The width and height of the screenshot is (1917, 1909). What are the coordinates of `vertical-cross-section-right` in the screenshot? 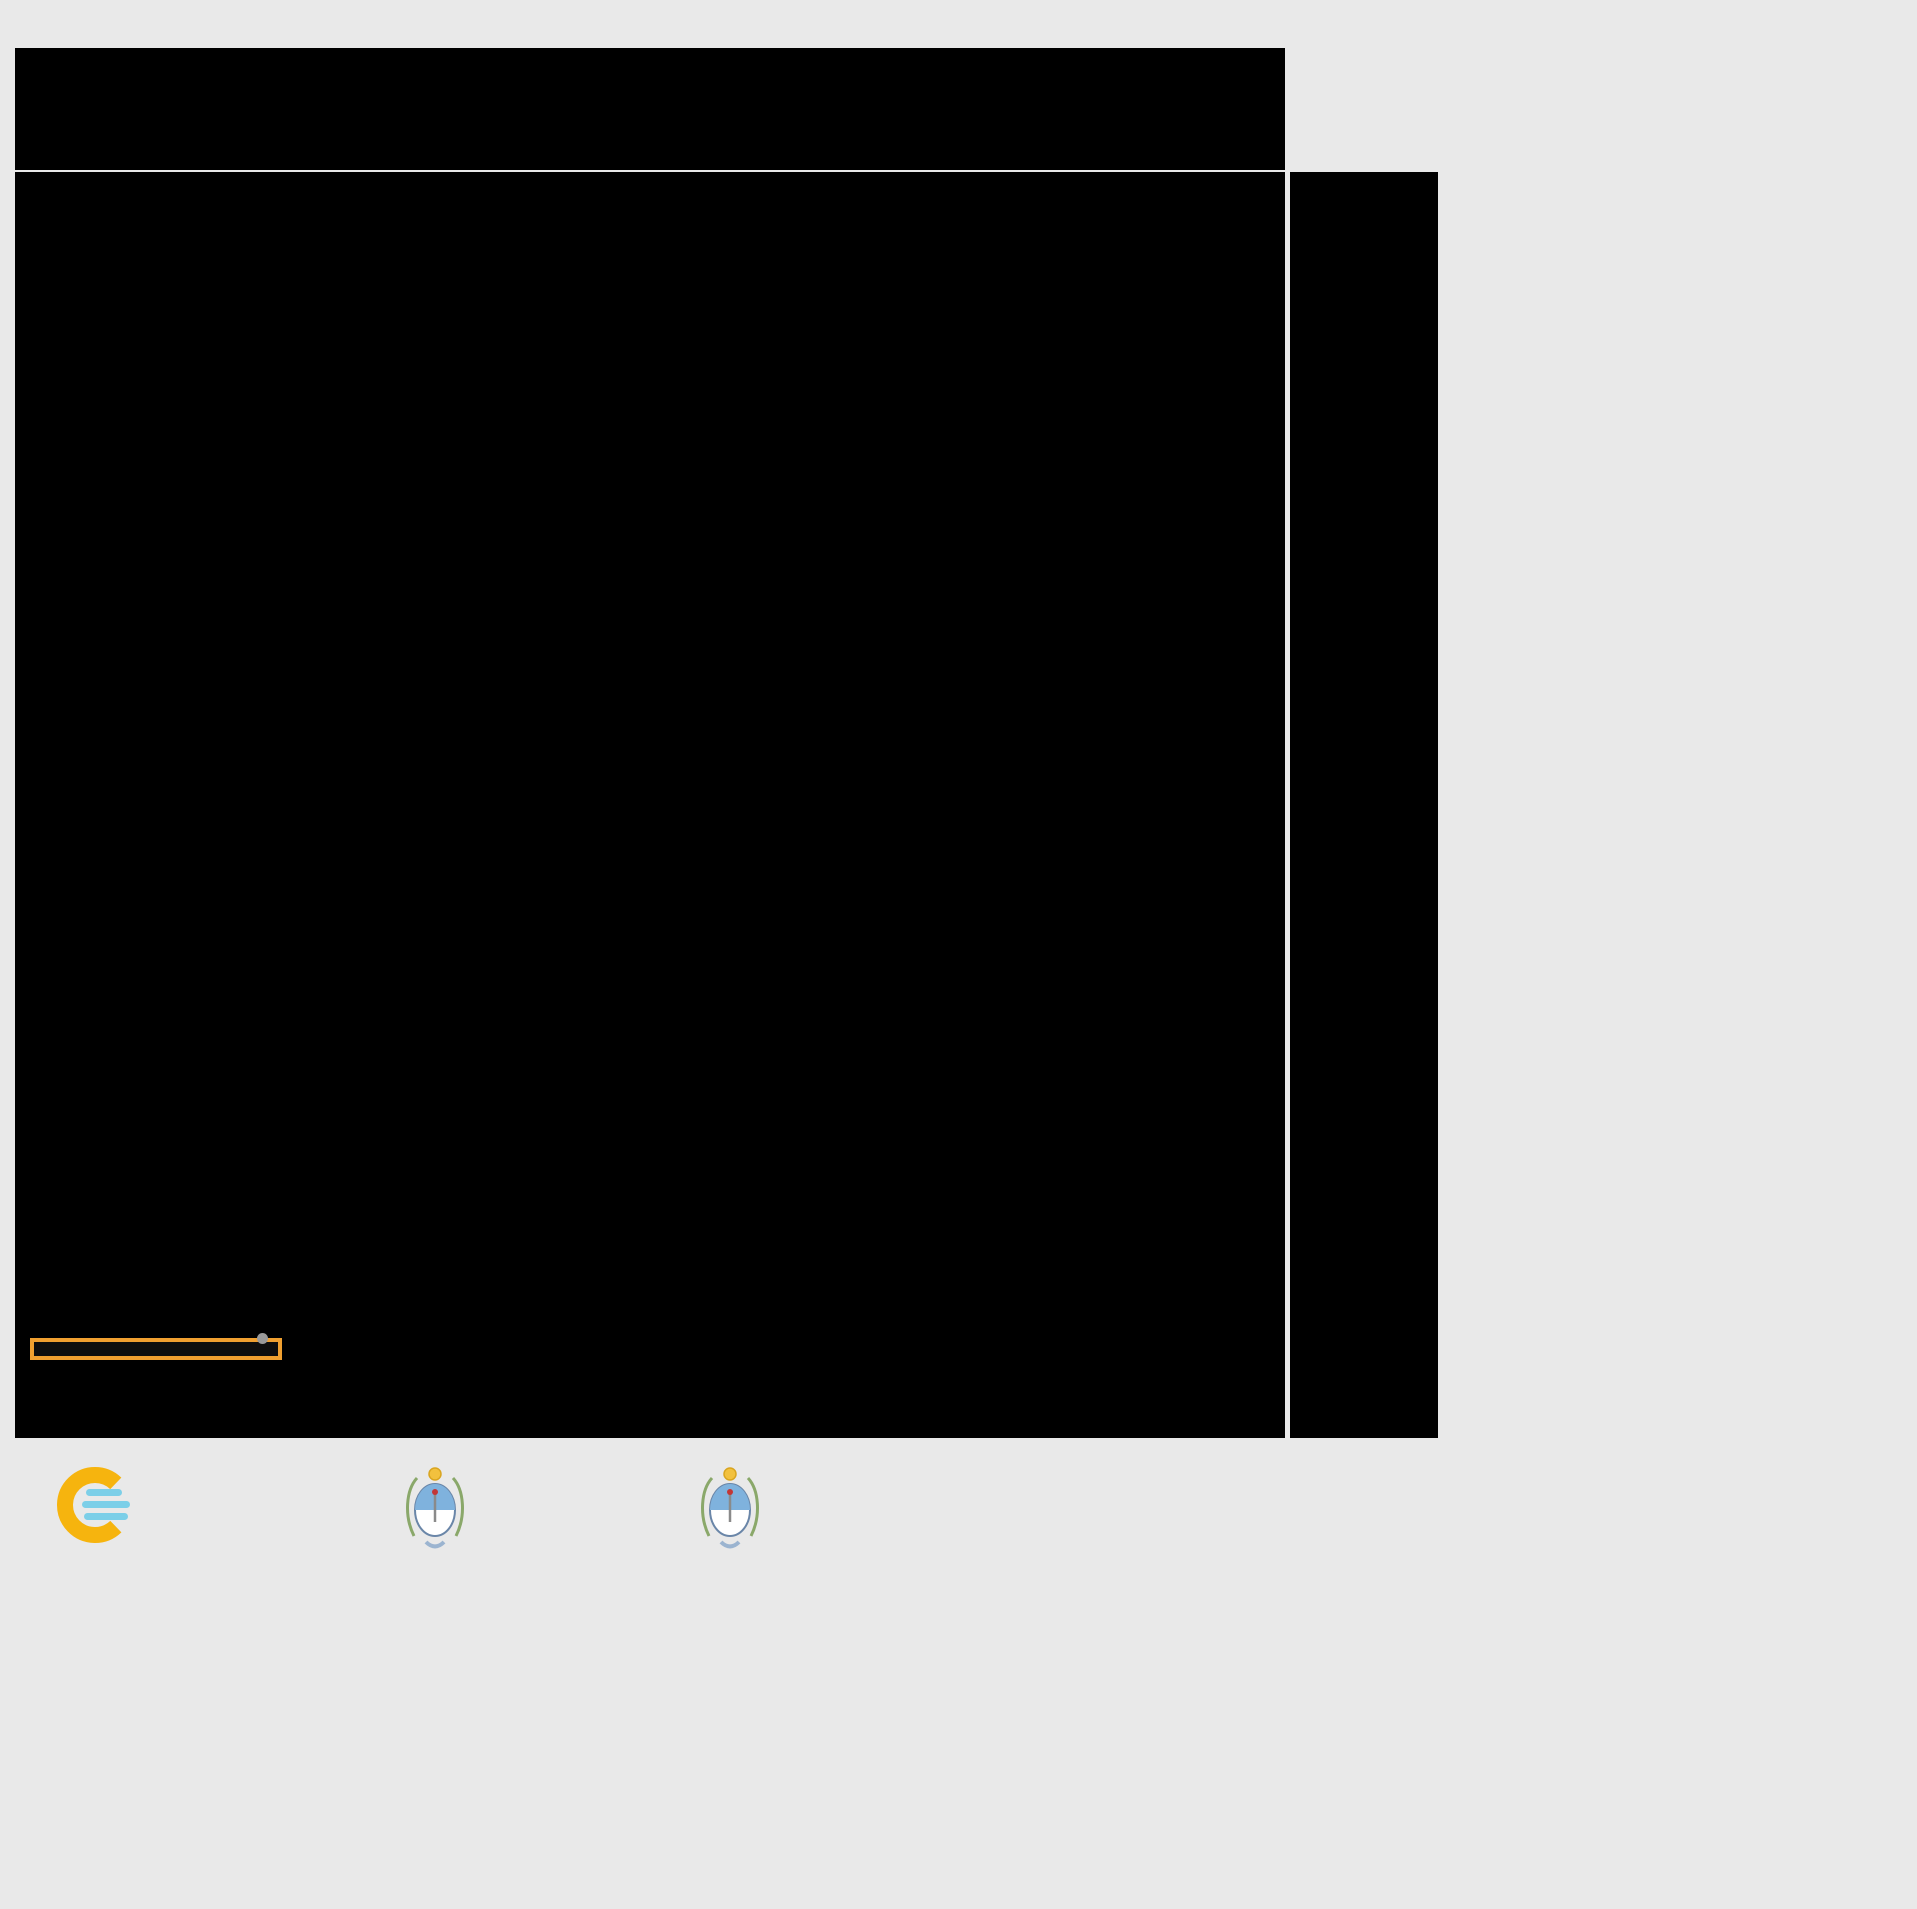 It's located at (1364, 805).